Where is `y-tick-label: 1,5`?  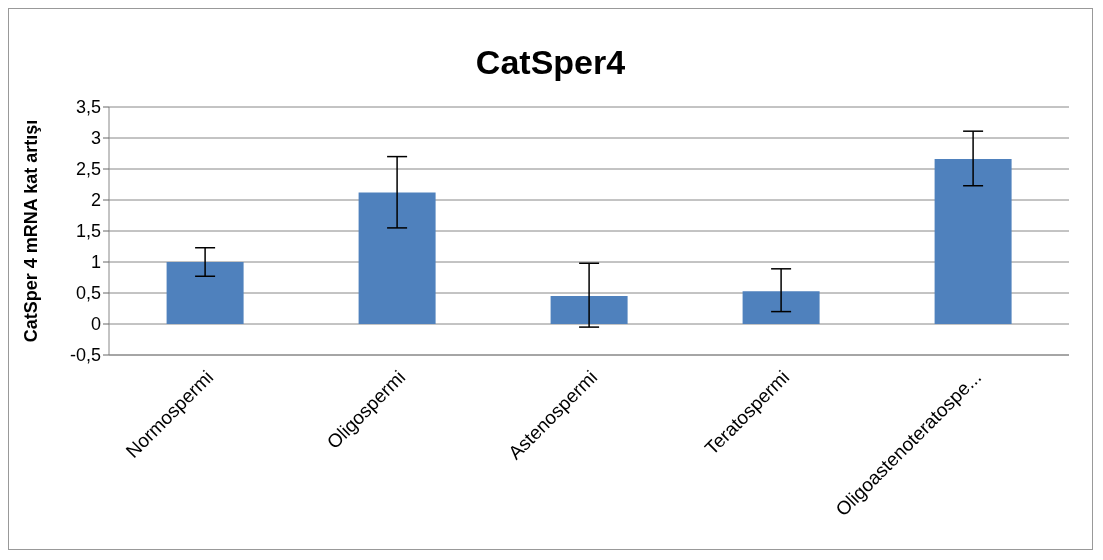
y-tick-label: 1,5 is located at coordinates (88, 231).